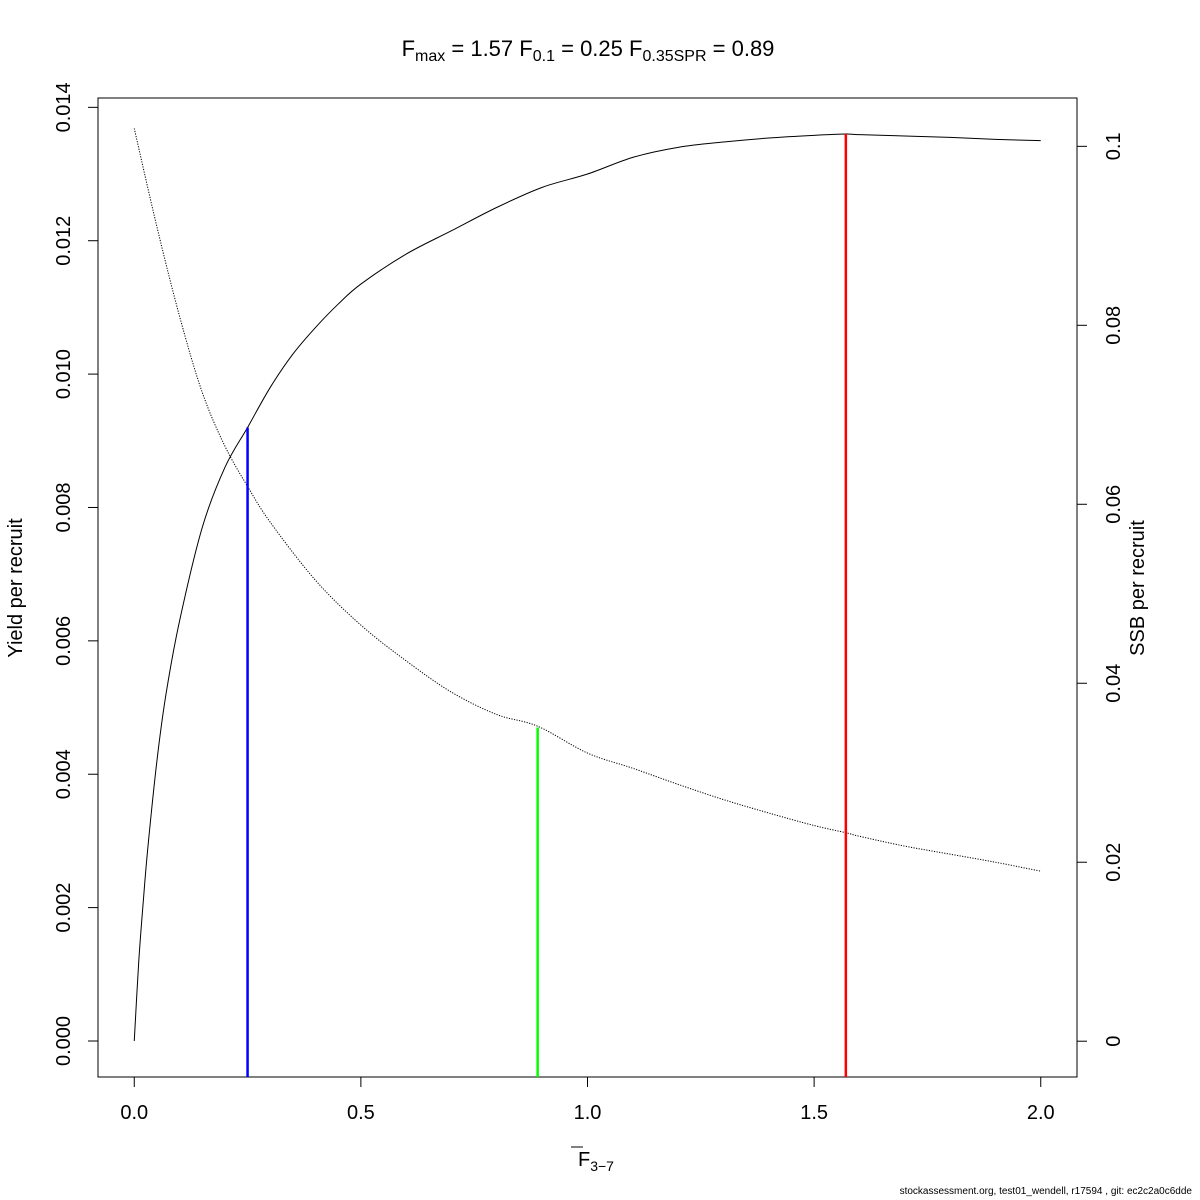 Image resolution: width=1200 pixels, height=1200 pixels. I want to click on y-right-tick-label: 0.06, so click(1114, 504).